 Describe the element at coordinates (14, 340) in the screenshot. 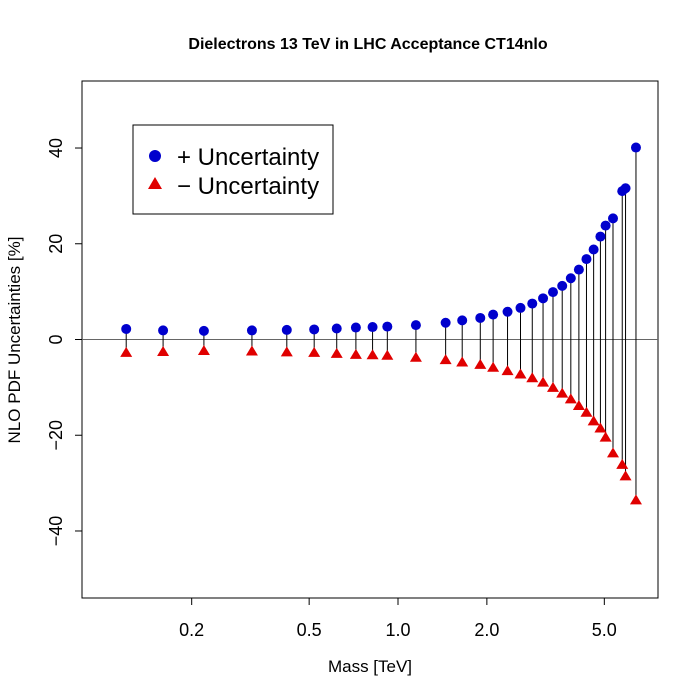

I see `y-axis-label: NLO PDF Uncertainties [%]` at that location.